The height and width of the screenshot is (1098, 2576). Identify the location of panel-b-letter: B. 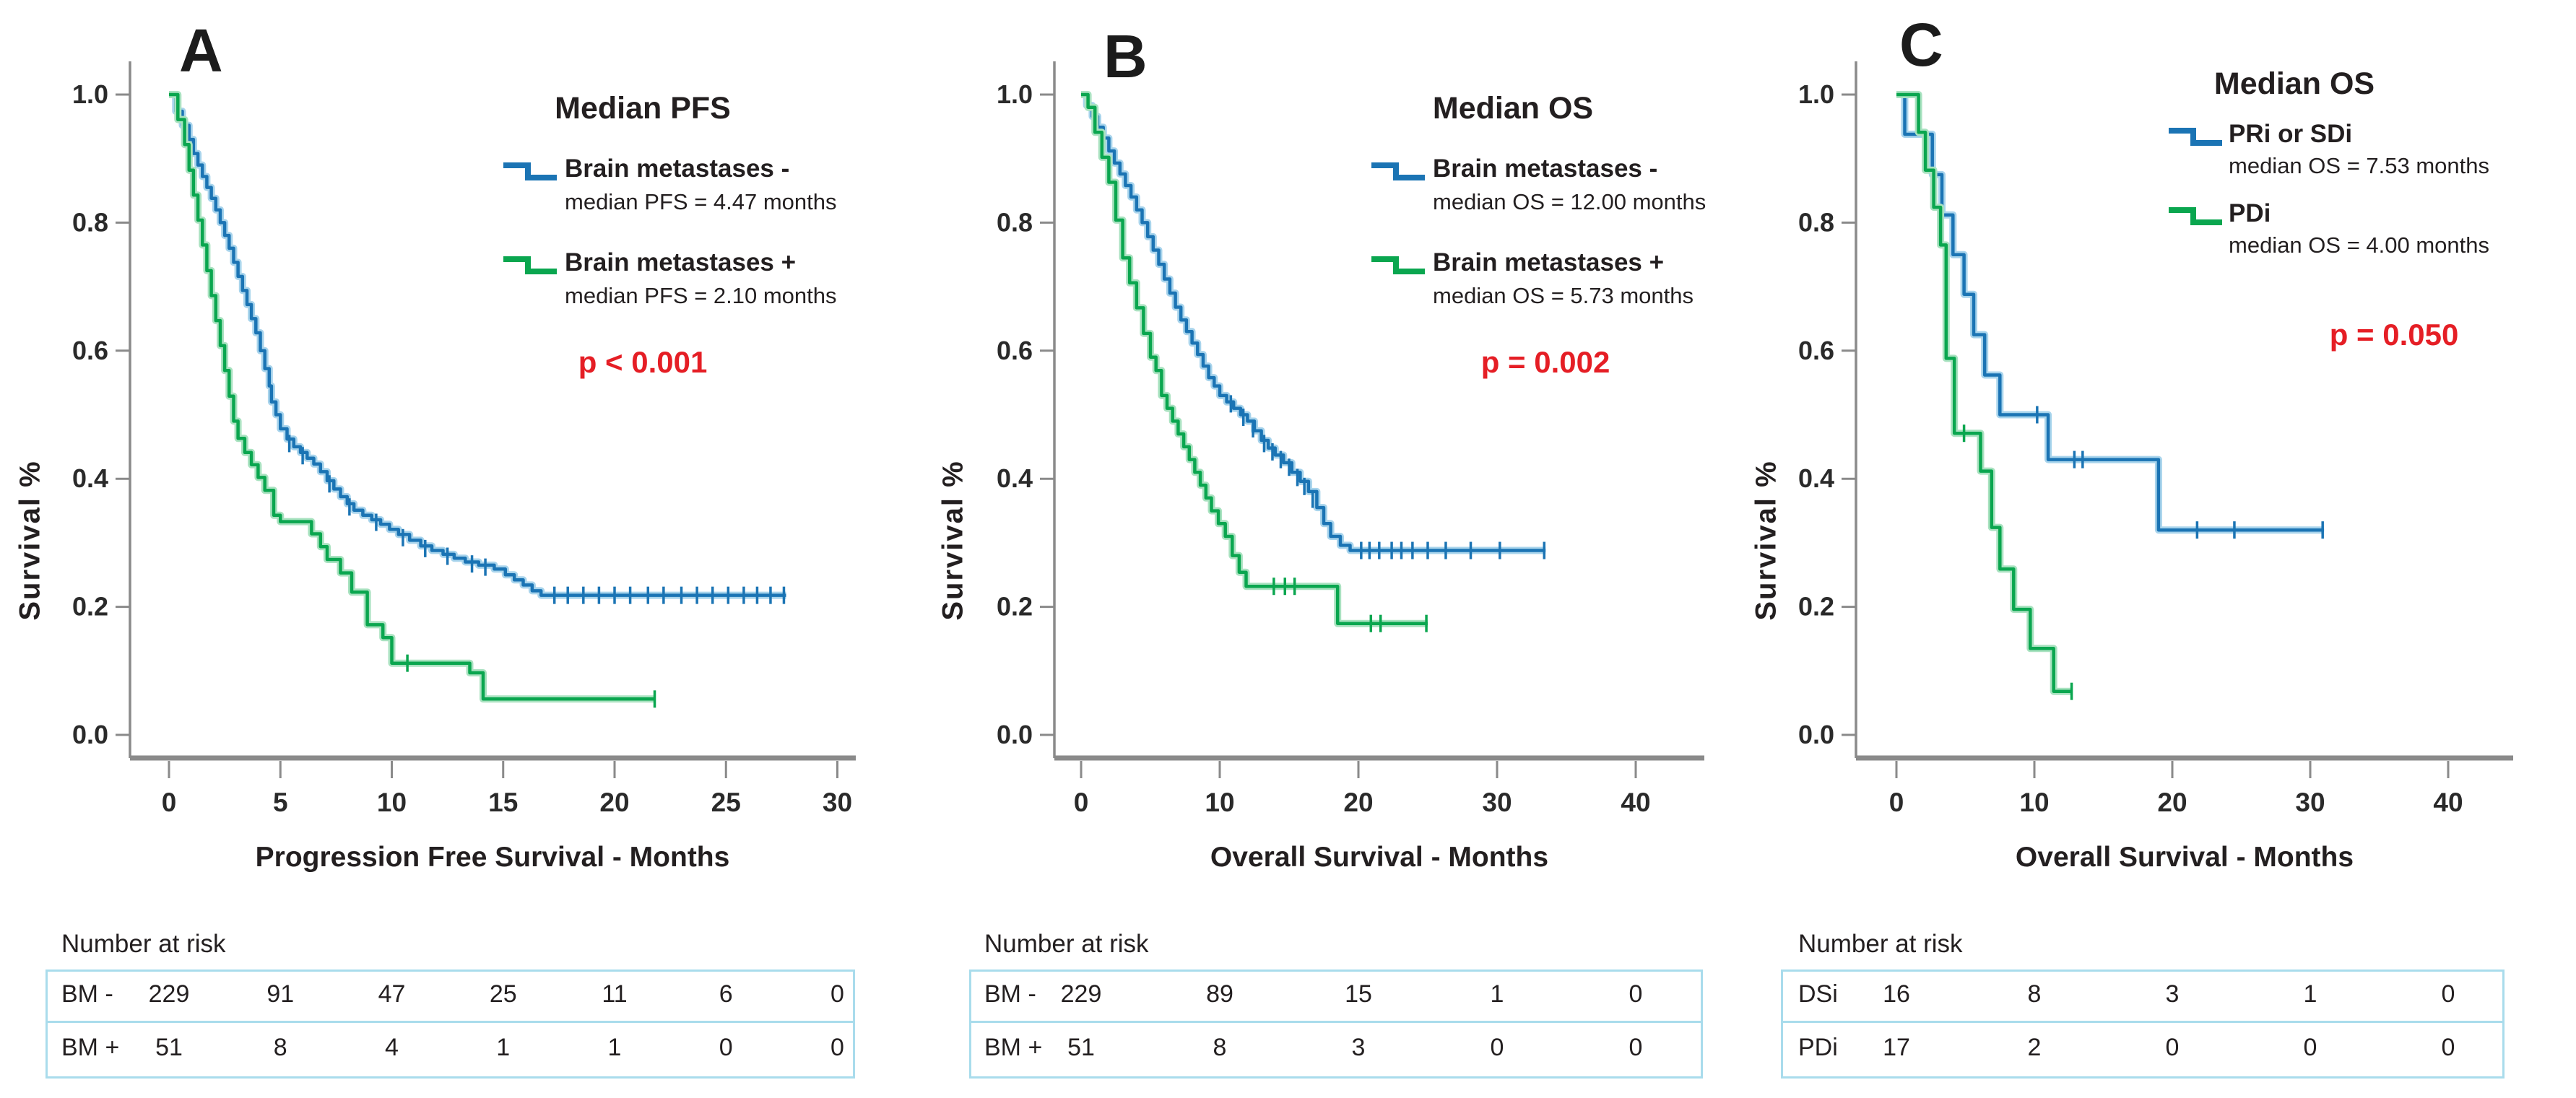
(1125, 56).